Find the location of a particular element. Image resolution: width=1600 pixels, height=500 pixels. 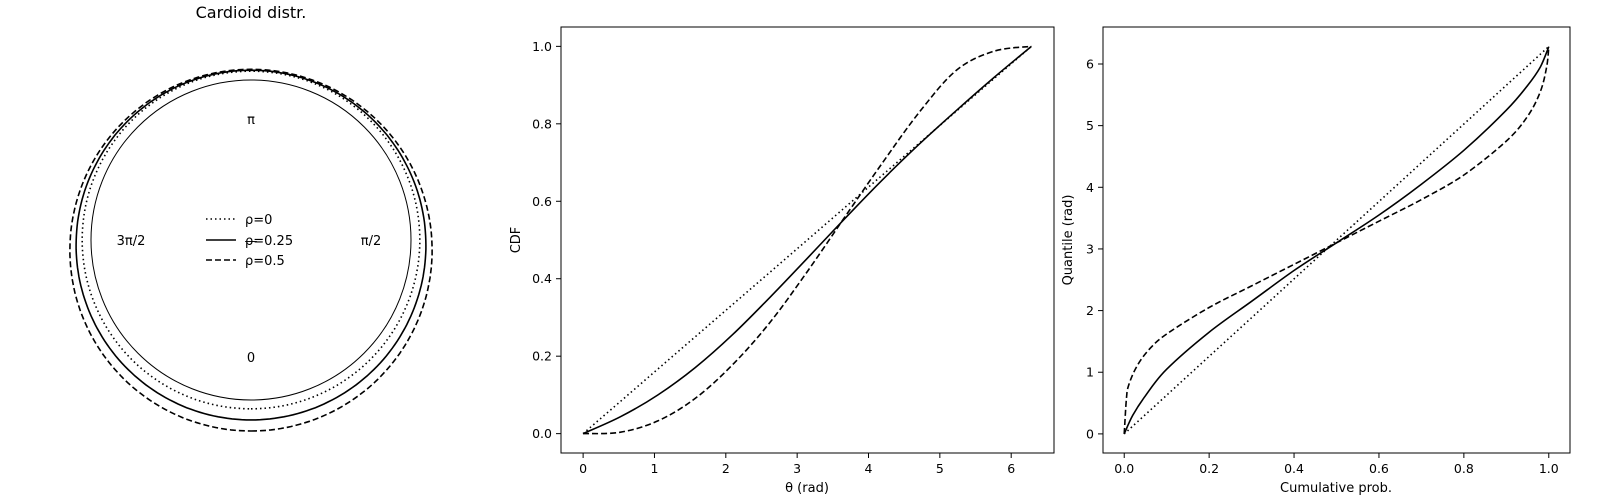

angle-label-pi2: π/2 is located at coordinates (371, 241).